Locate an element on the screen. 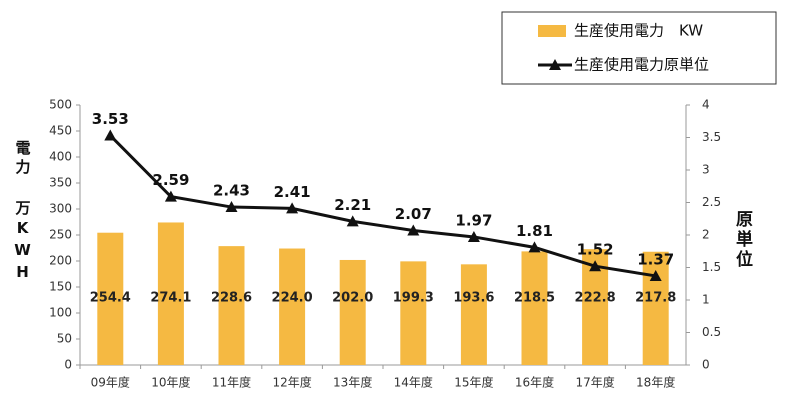 The width and height of the screenshot is (800, 406). x-tick-label: 11年度 is located at coordinates (231, 382).